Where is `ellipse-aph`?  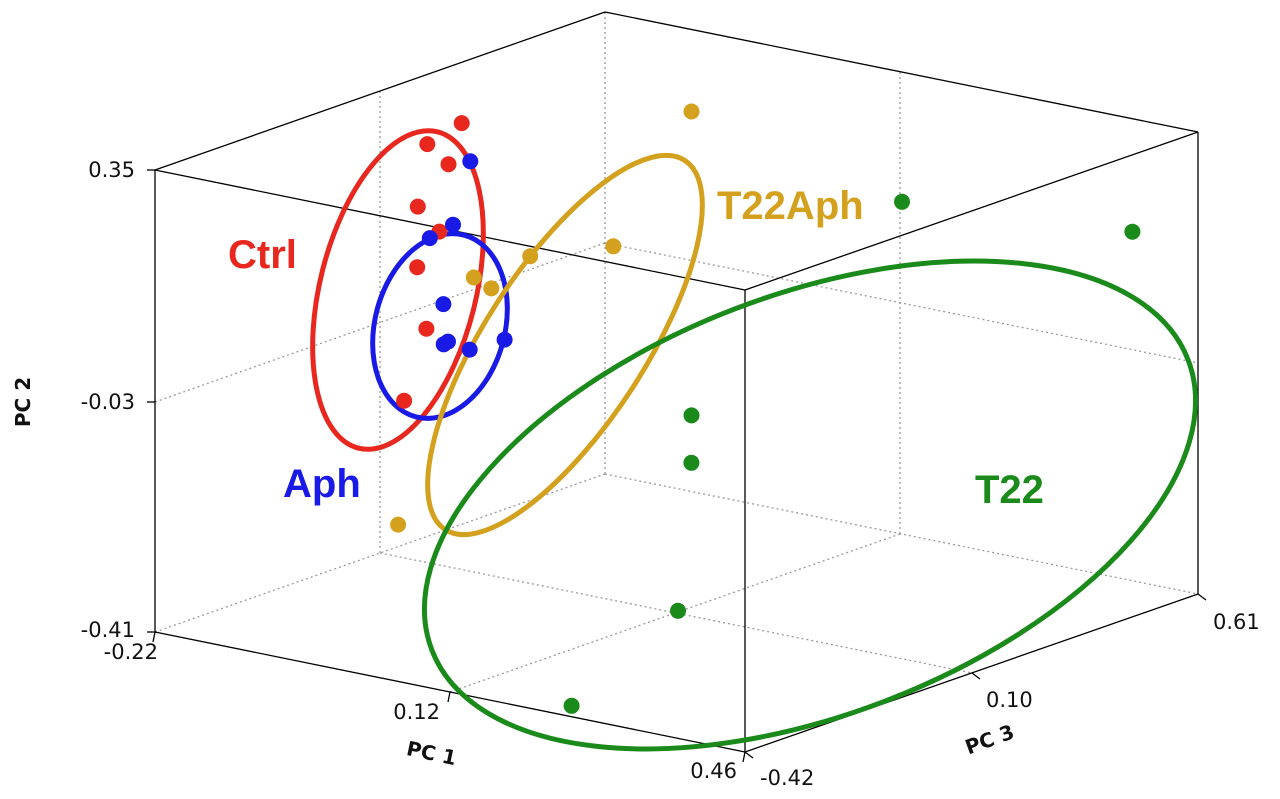 ellipse-aph is located at coordinates (440, 326).